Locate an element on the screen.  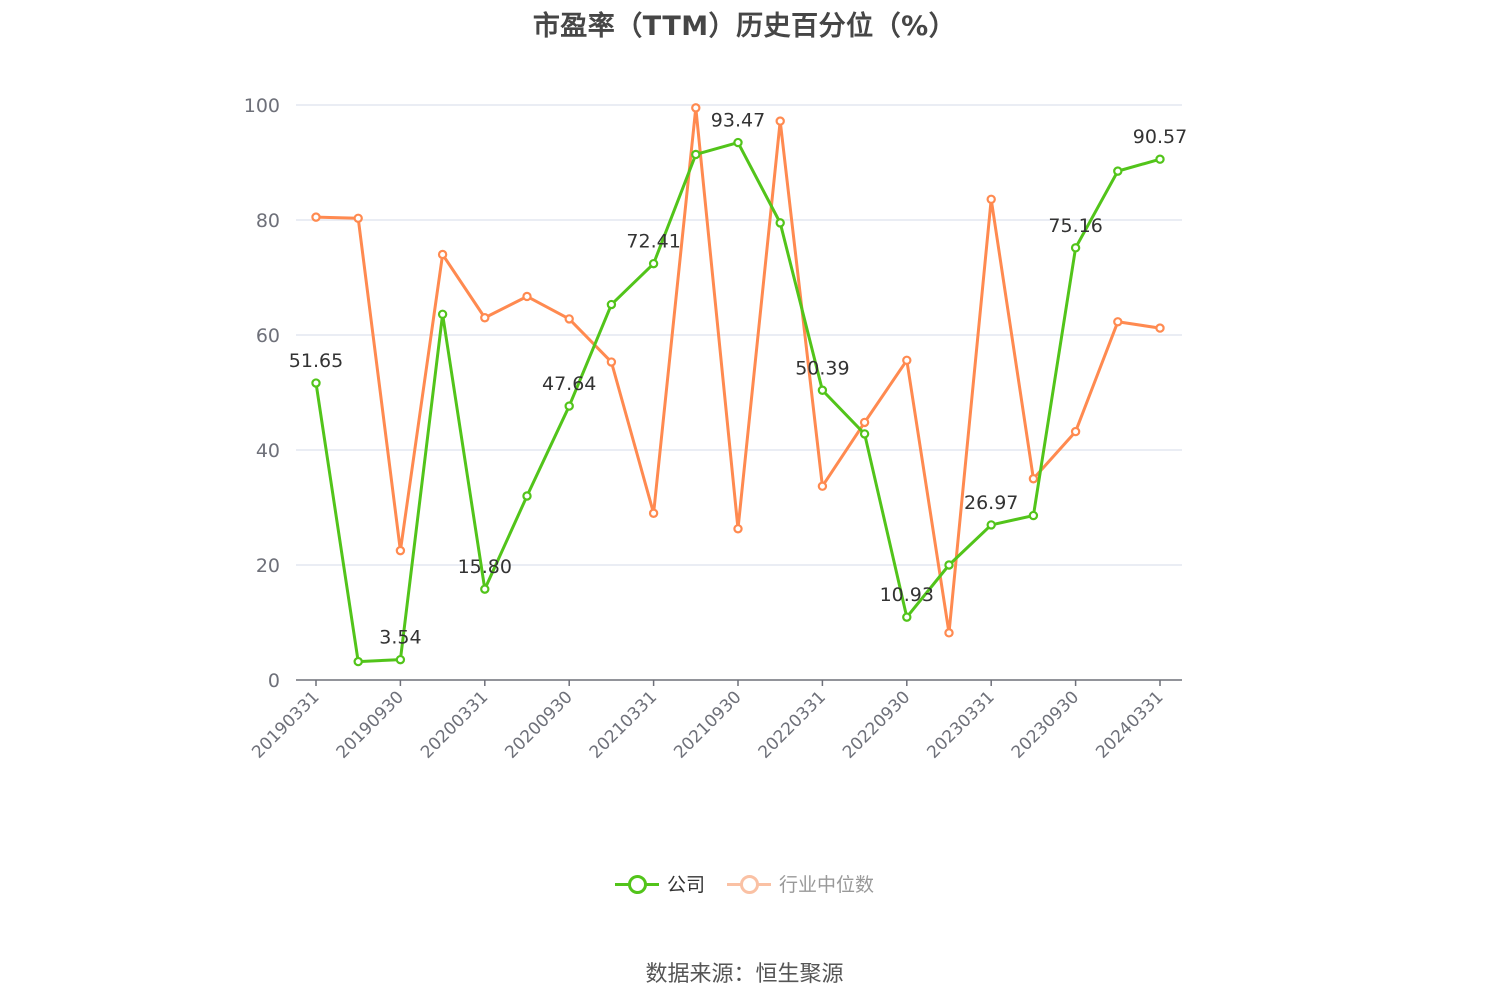
data-label: 10.93 is located at coordinates (907, 595).